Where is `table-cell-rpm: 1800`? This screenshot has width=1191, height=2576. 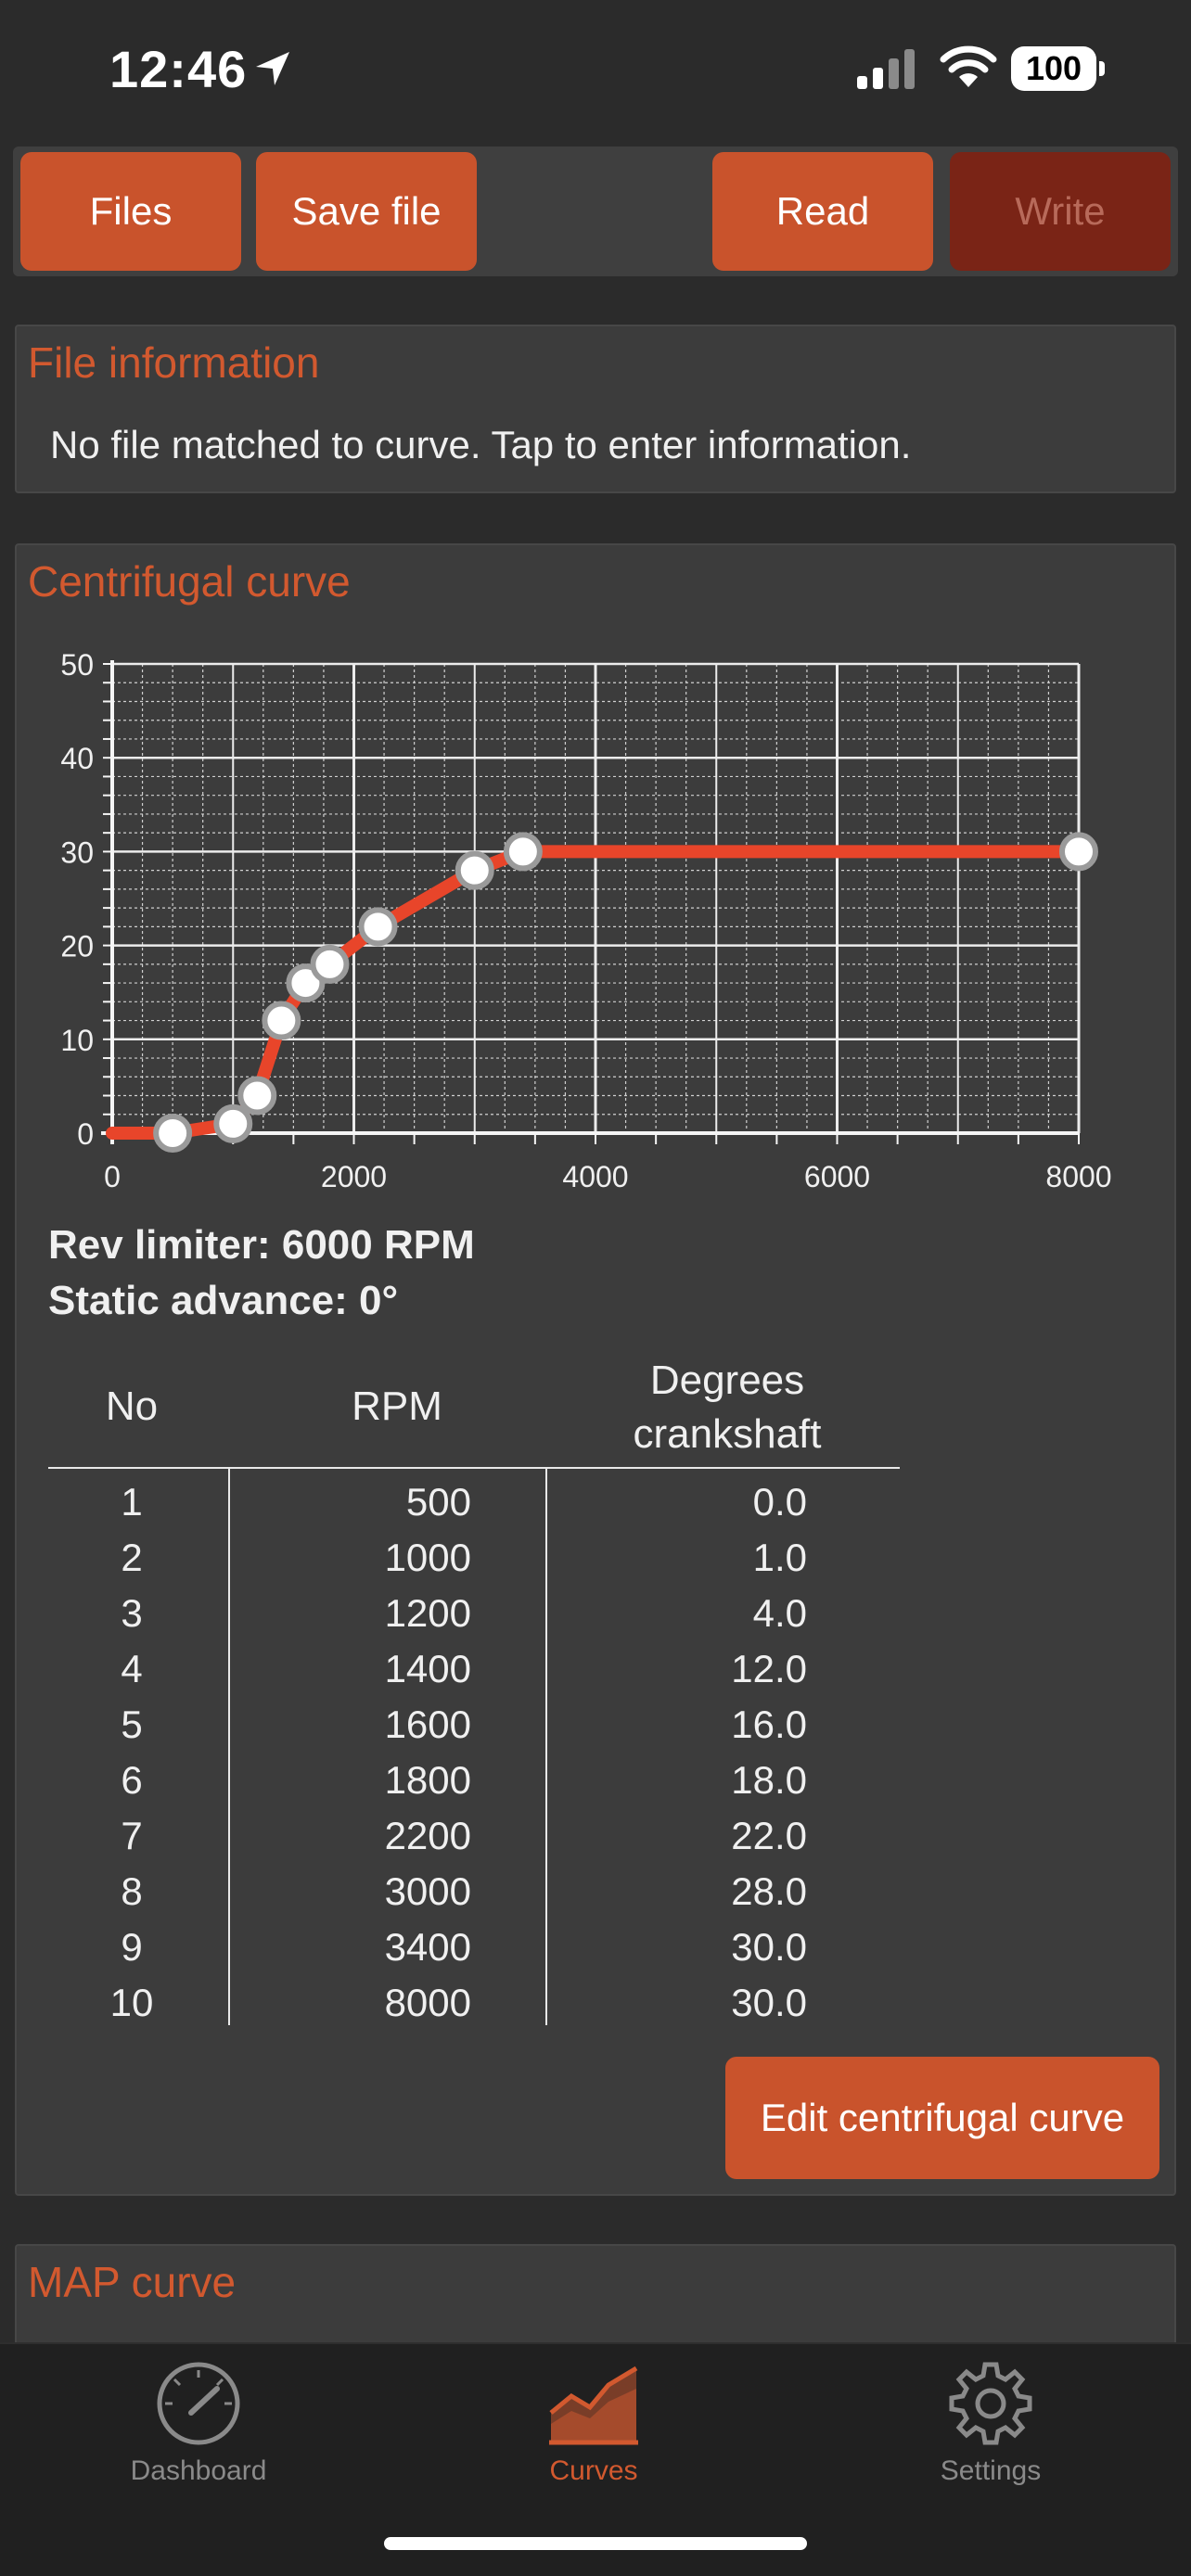
table-cell-rpm: 1800 is located at coordinates (427, 1780).